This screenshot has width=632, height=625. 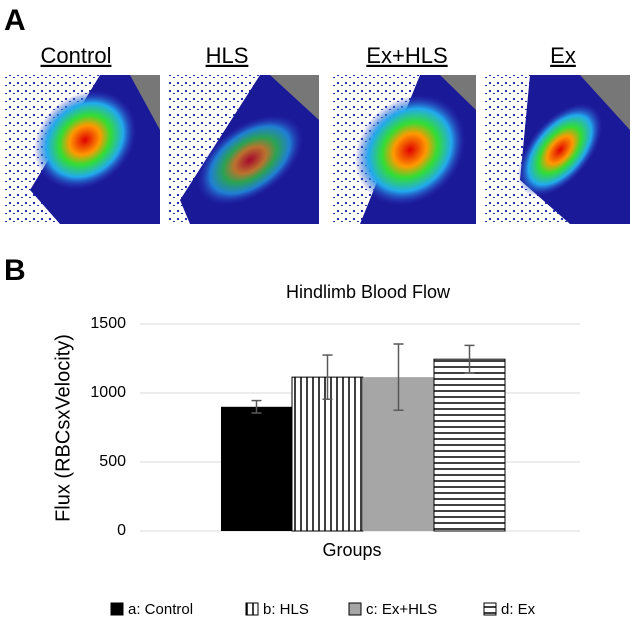 I want to click on image-label: HLS, so click(x=227, y=55).